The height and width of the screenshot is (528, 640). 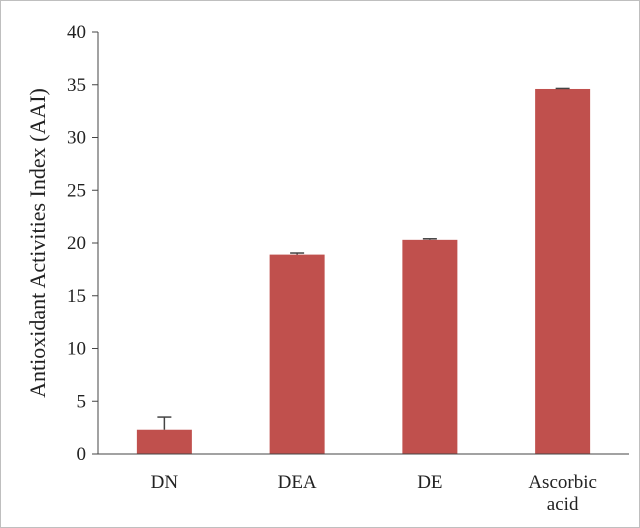 I want to click on y-tick-label: 30, so click(x=76, y=138).